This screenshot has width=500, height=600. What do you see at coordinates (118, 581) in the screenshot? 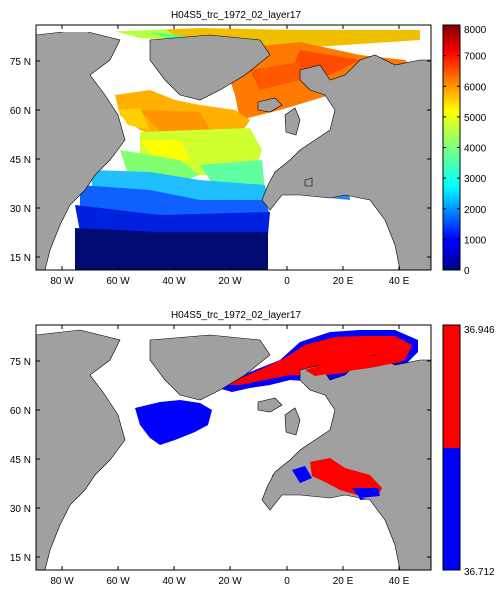
I see `chart2-x-tick-label: 60 W` at bounding box center [118, 581].